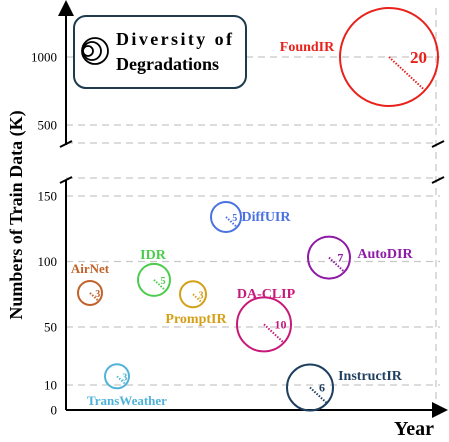  Describe the element at coordinates (196, 319) in the screenshot. I see `bubble-name-label: PromptIR` at that location.